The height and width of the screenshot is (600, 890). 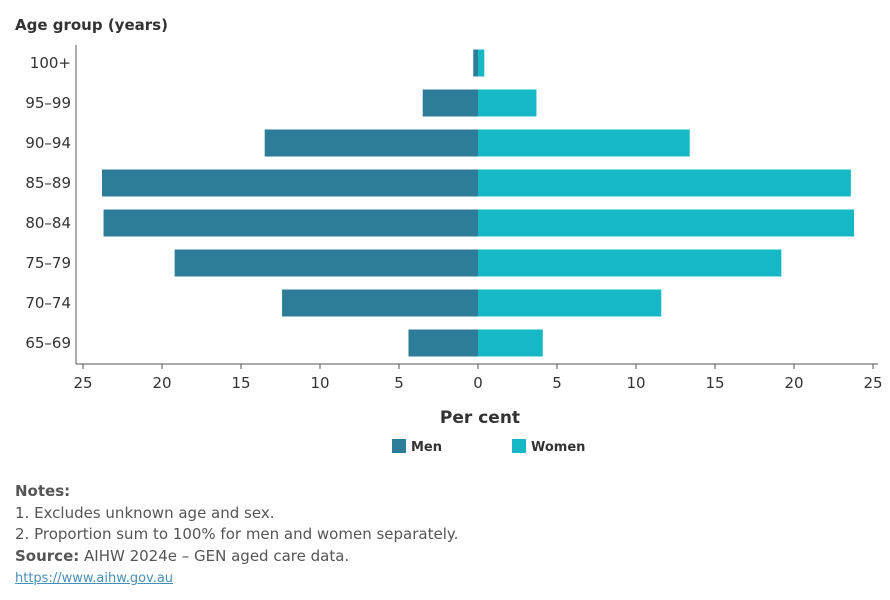 I want to click on legend-label-men: Men, so click(x=426, y=447).